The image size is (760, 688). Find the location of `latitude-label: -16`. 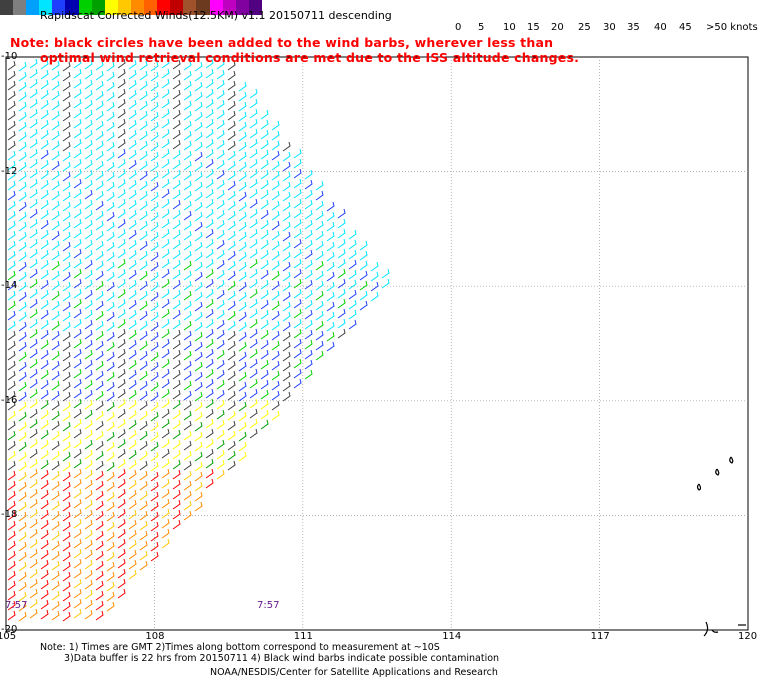

latitude-label: -16 is located at coordinates (9, 400).